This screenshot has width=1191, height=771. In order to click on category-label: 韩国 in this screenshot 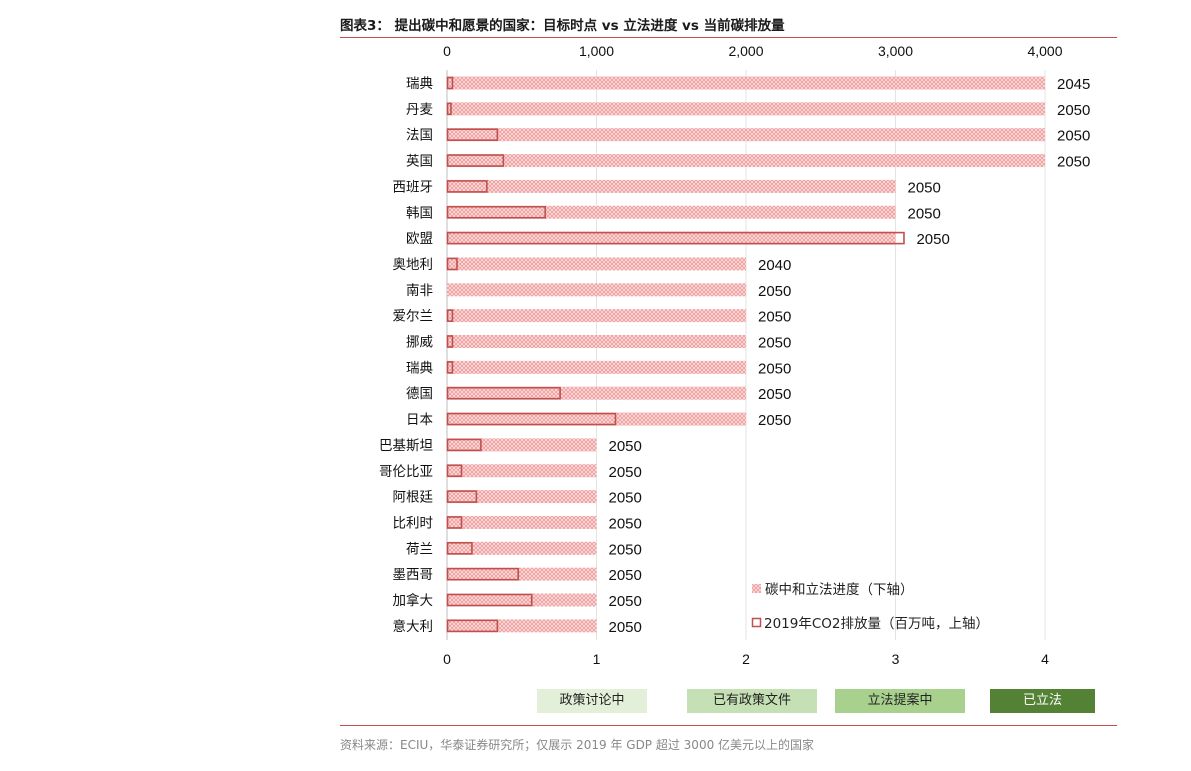, I will do `click(419, 213)`.